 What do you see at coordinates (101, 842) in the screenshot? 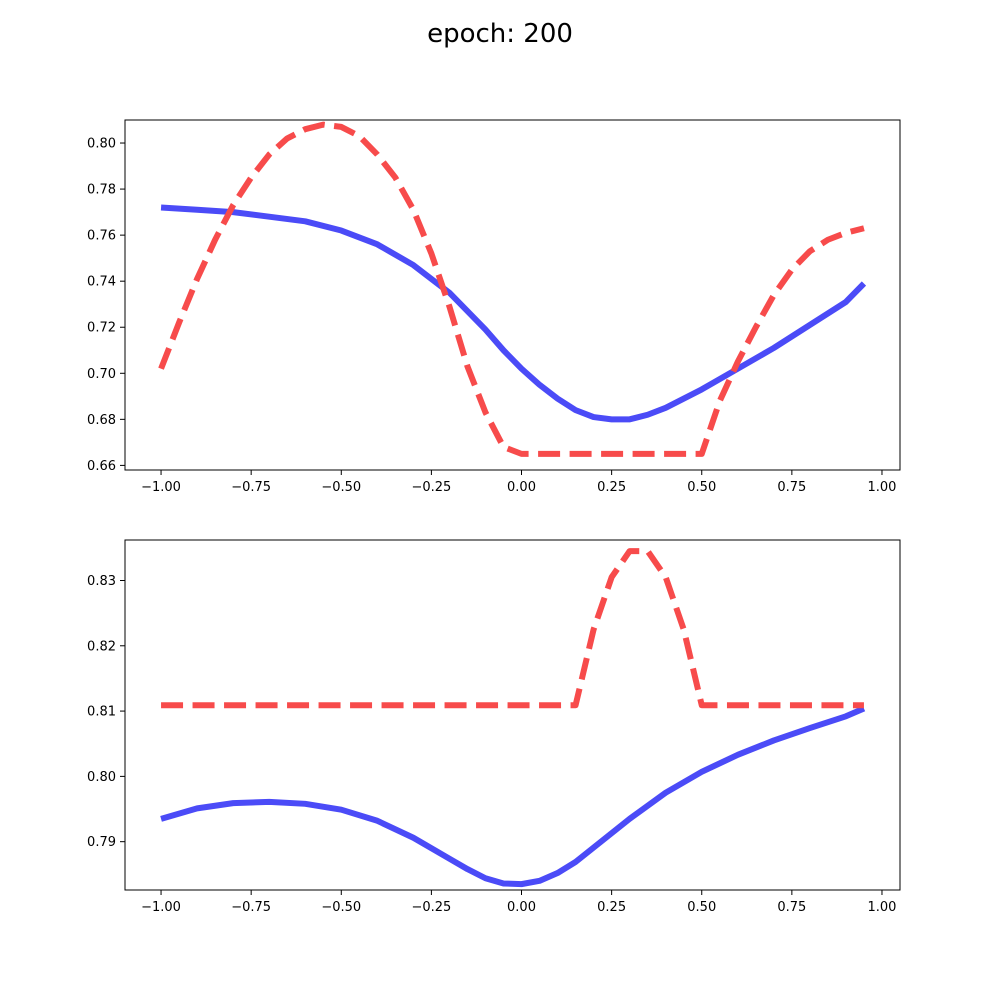
I see `bottom-plot-y-tick-label: 0.79` at bounding box center [101, 842].